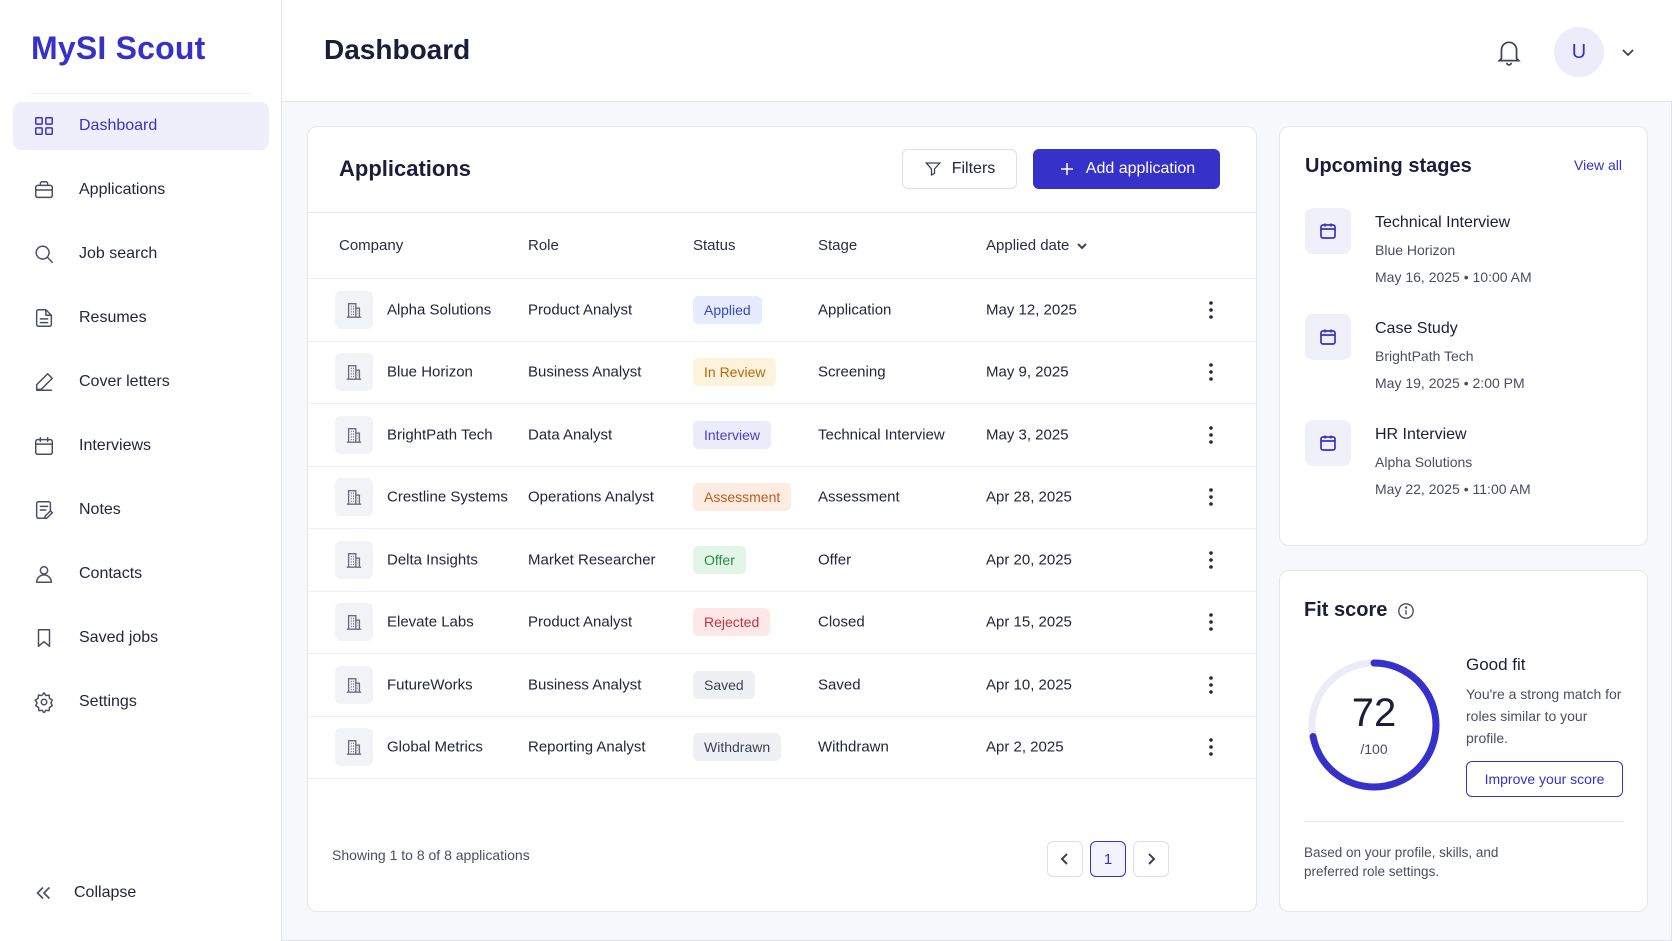 This screenshot has height=941, width=1672. I want to click on stage-title: Case Study, so click(1416, 328).